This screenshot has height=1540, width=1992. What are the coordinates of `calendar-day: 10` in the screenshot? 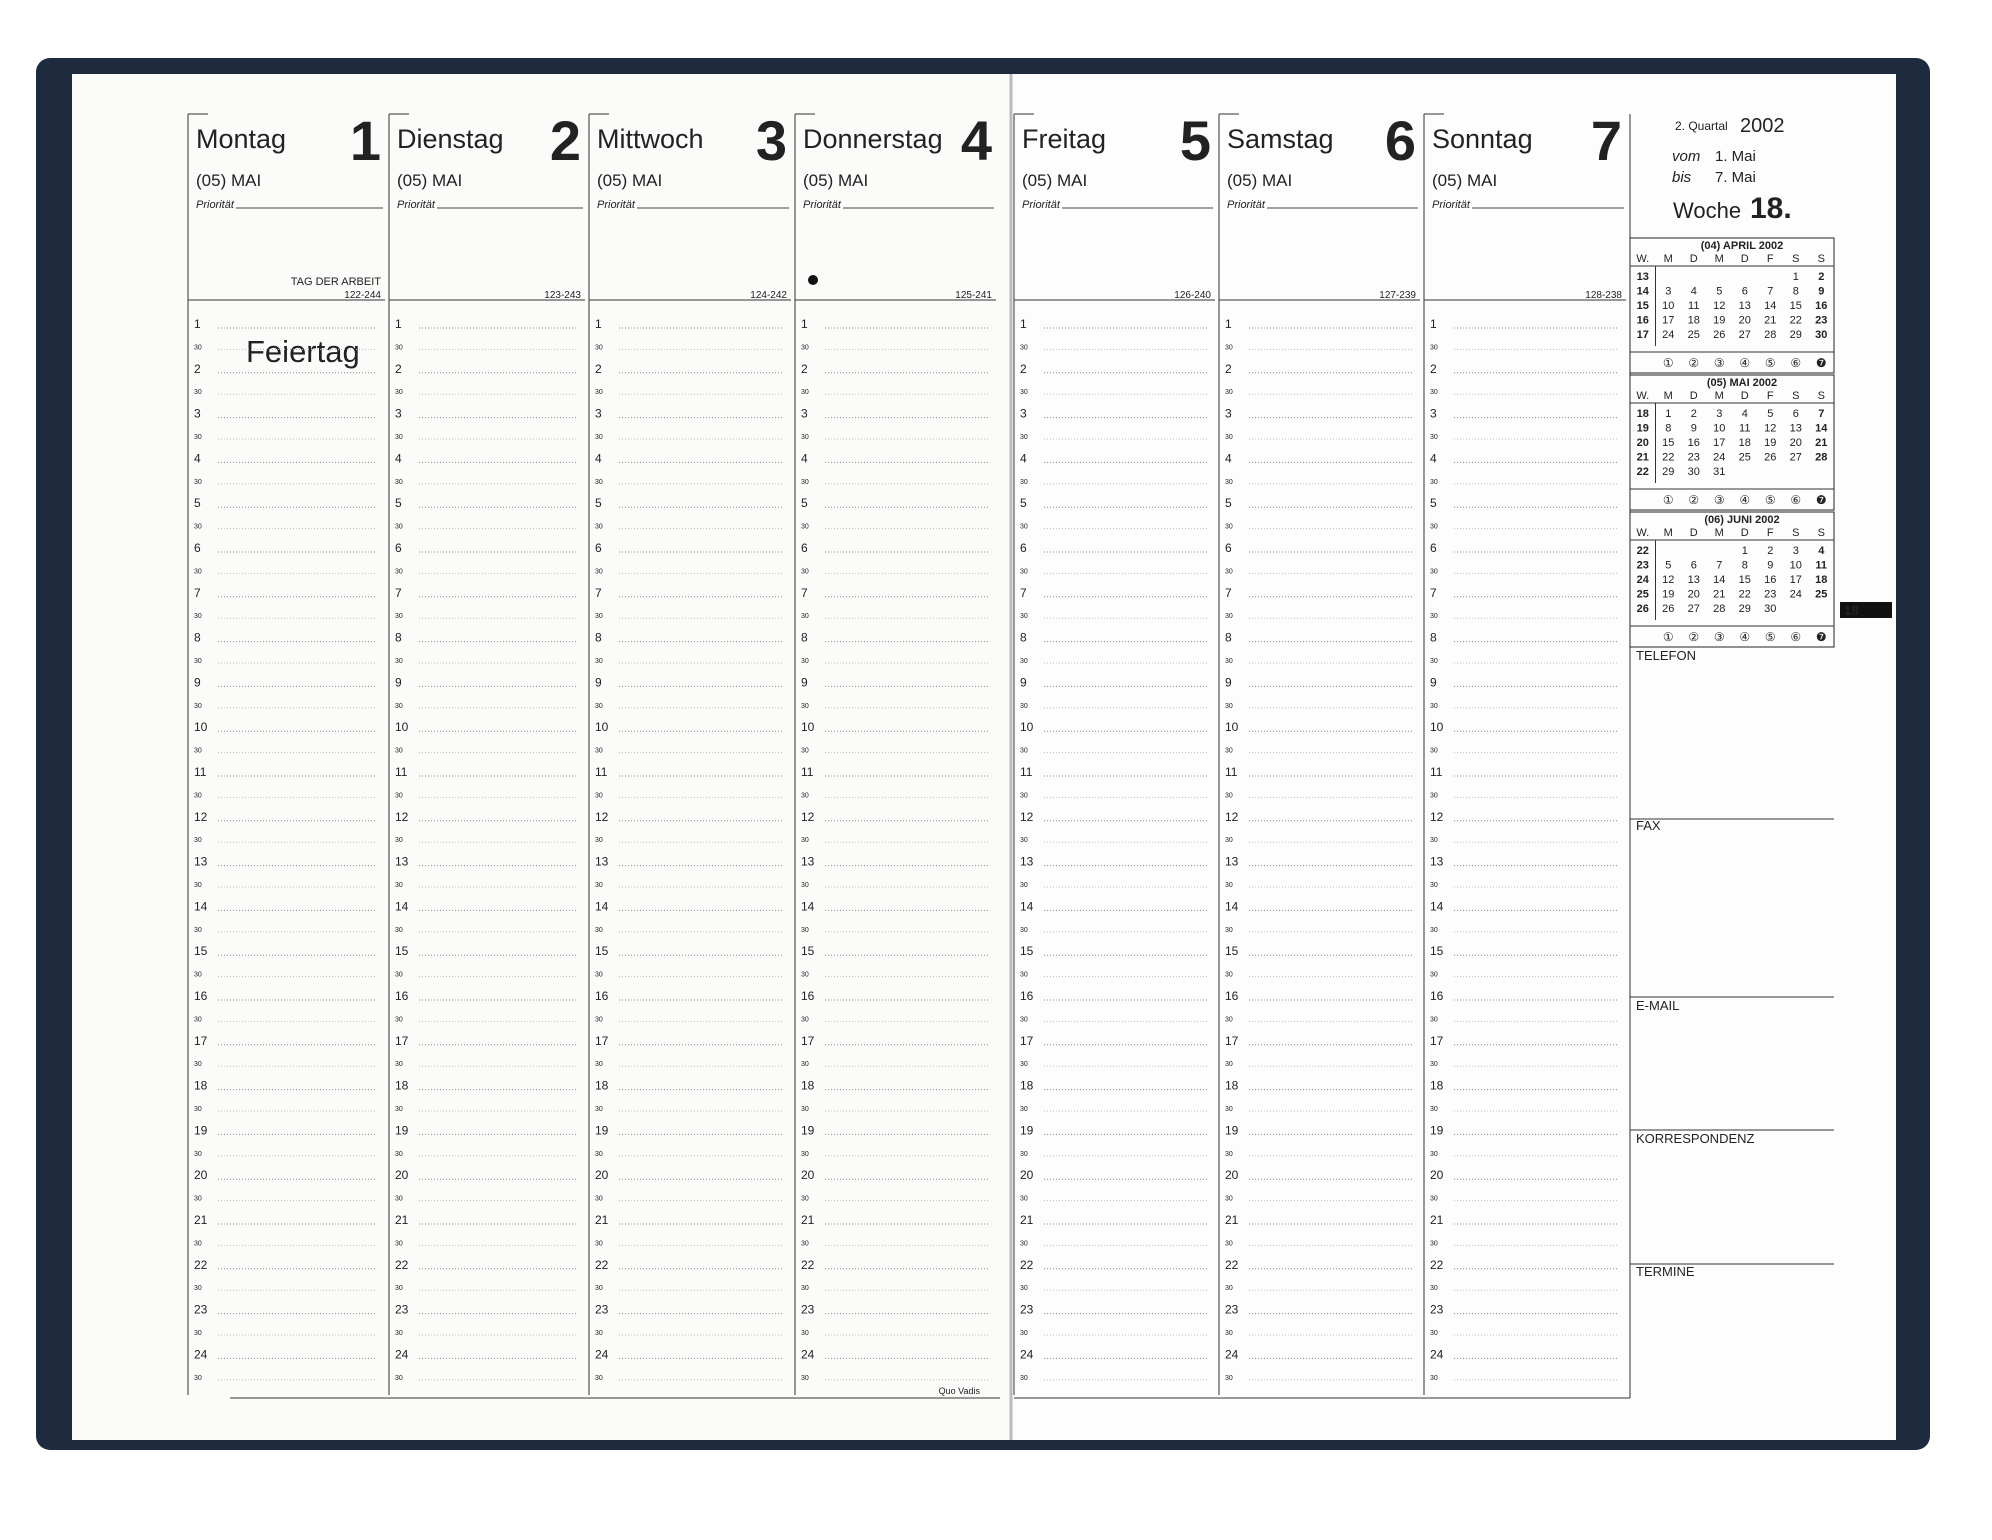 It's located at (1719, 429).